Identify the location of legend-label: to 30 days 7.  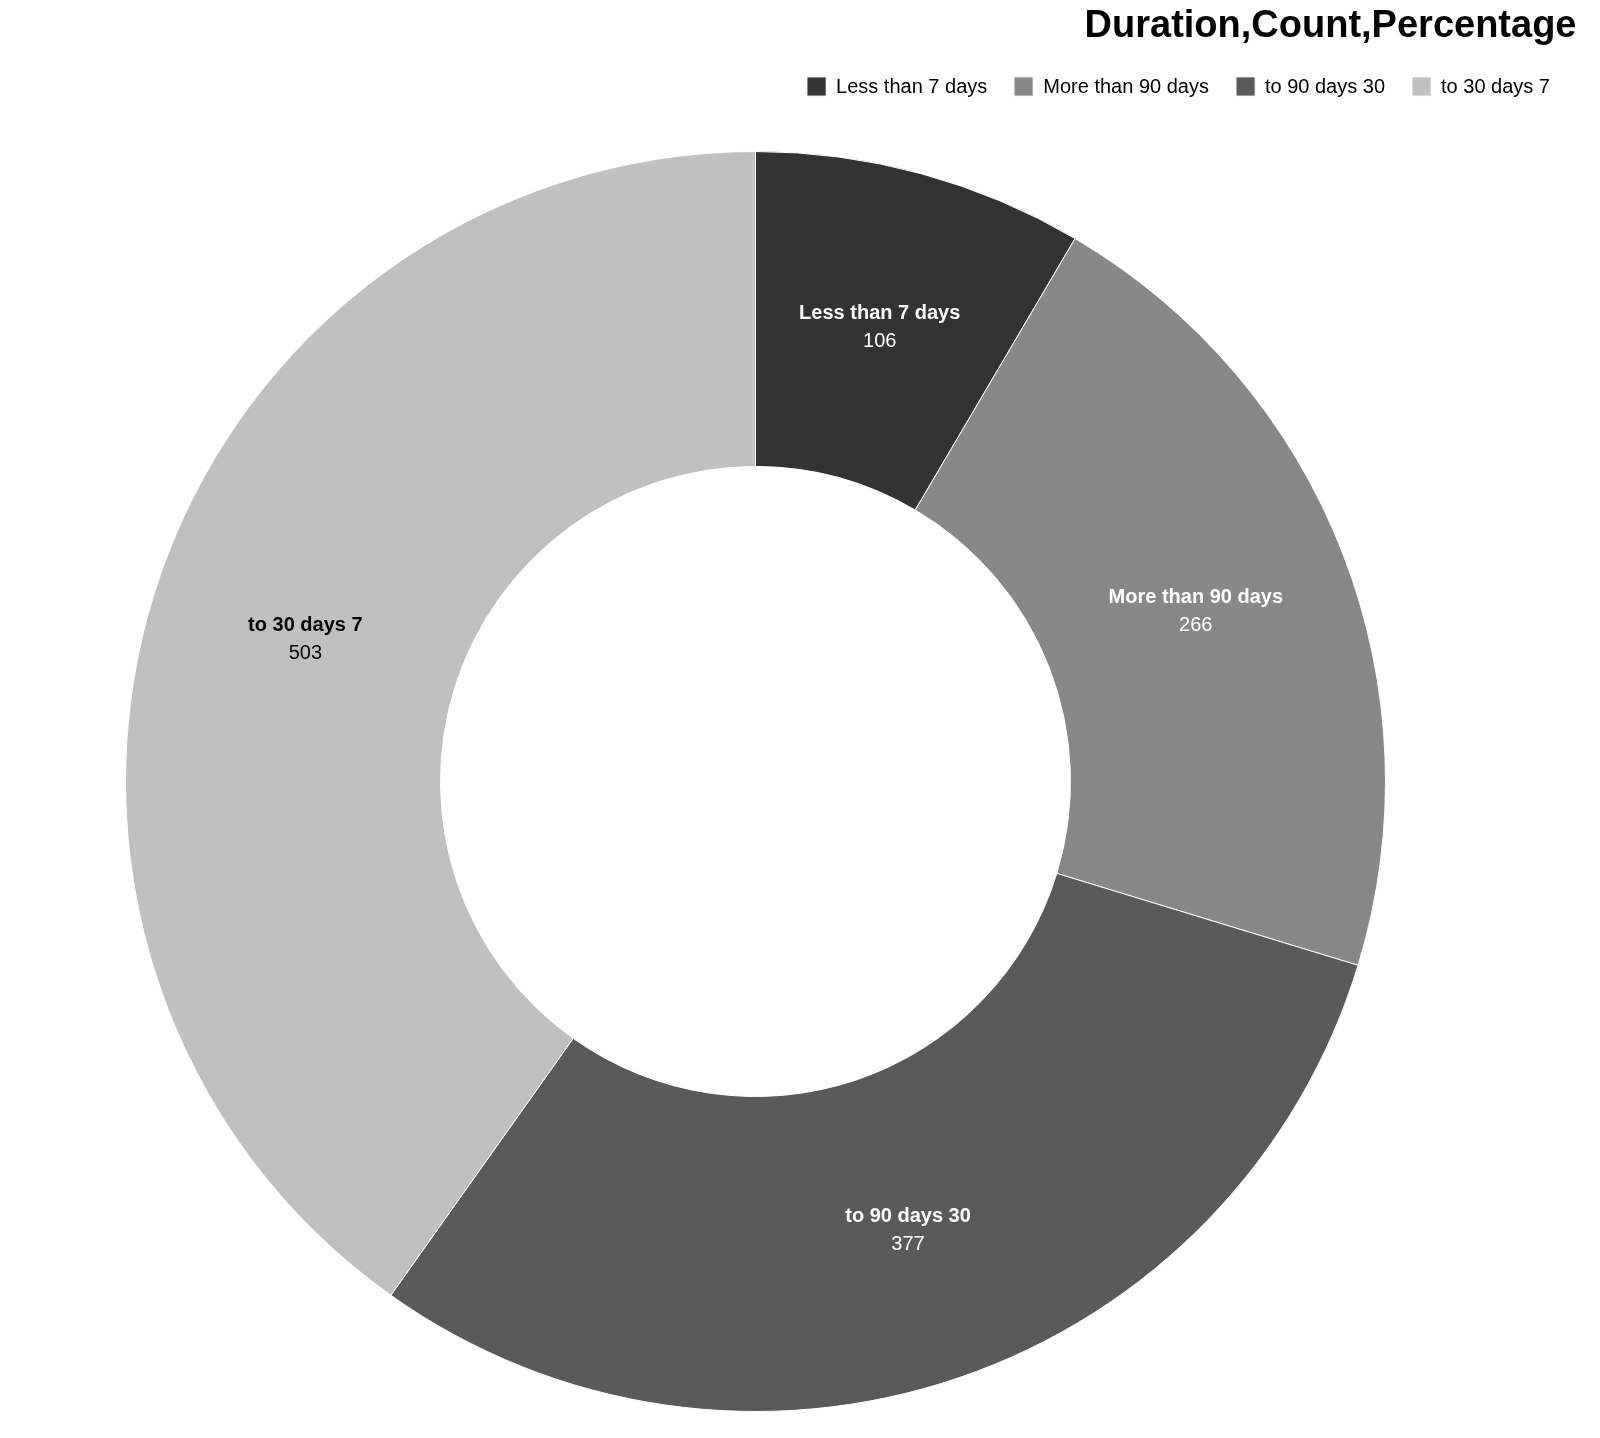
(1495, 86).